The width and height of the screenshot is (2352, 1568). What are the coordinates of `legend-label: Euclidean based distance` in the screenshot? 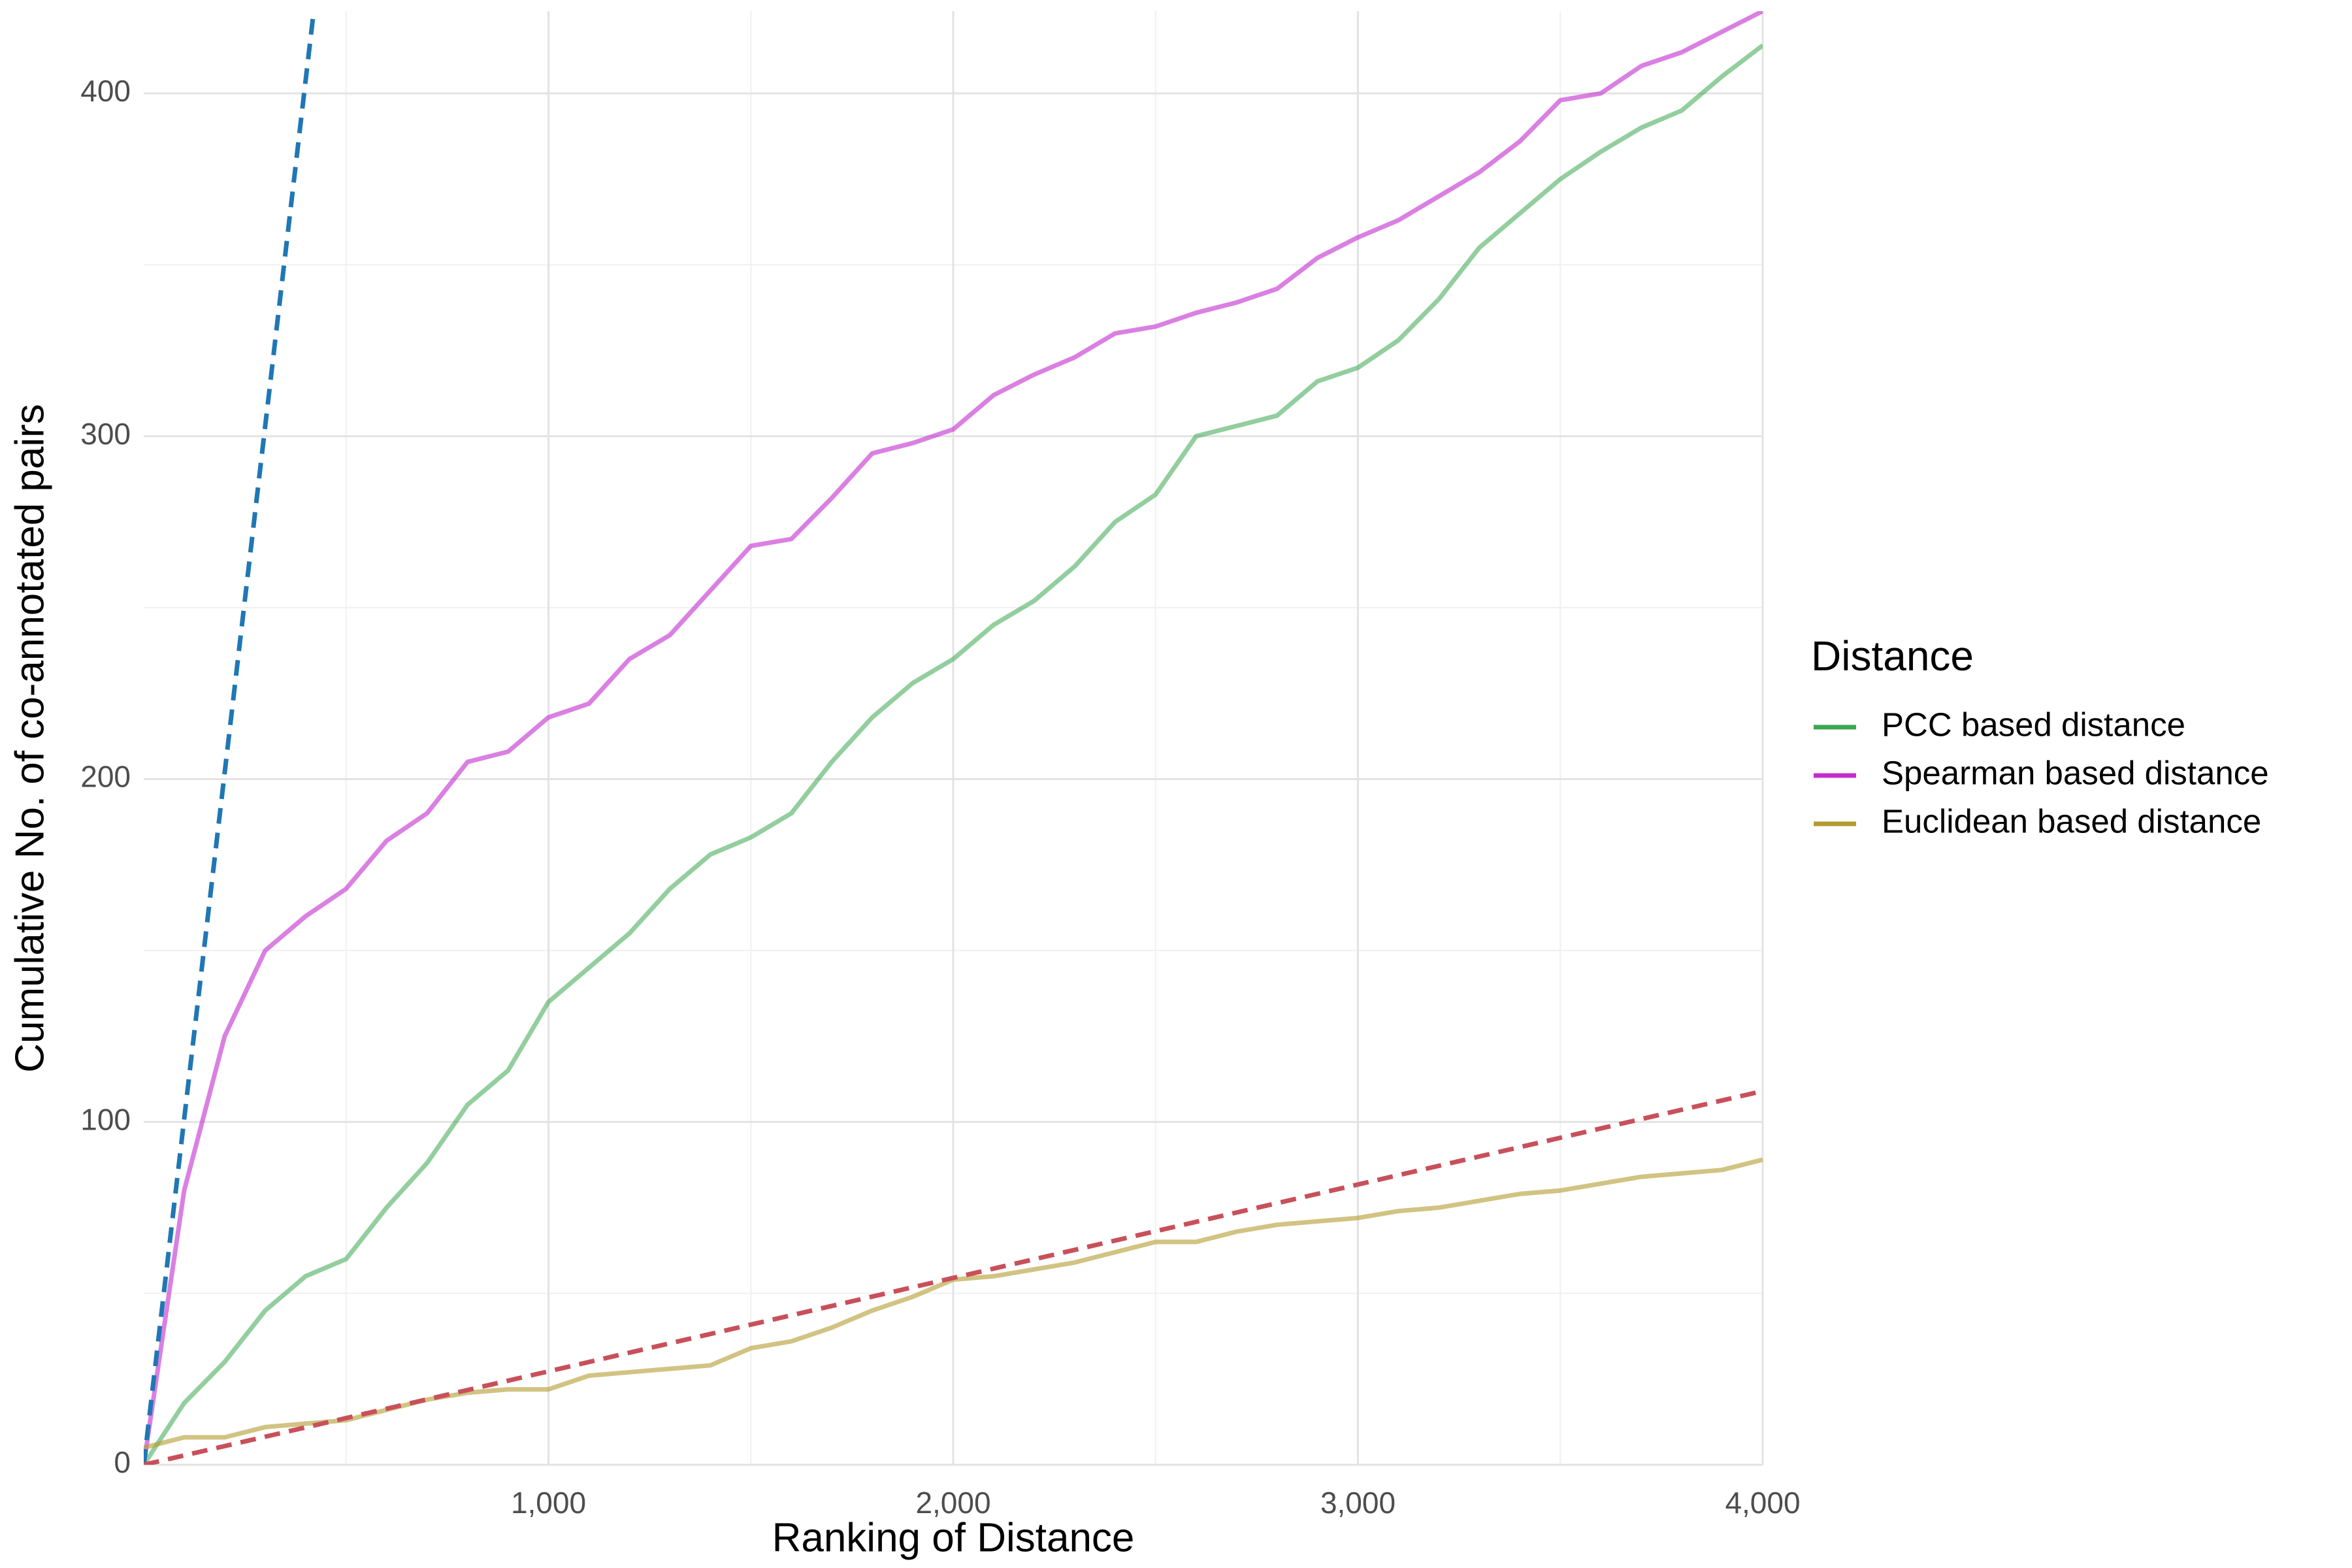 It's located at (2071, 821).